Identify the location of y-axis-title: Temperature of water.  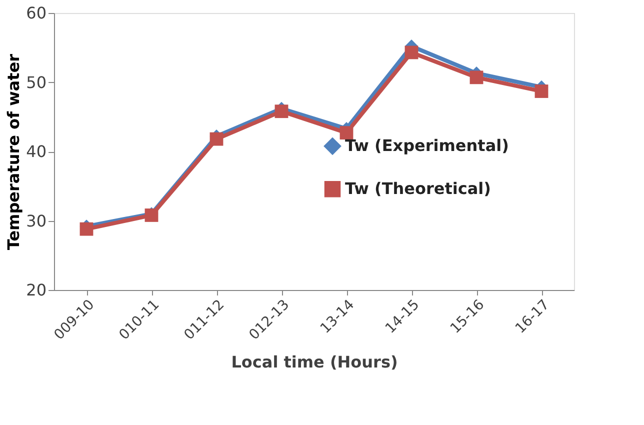
(14, 152).